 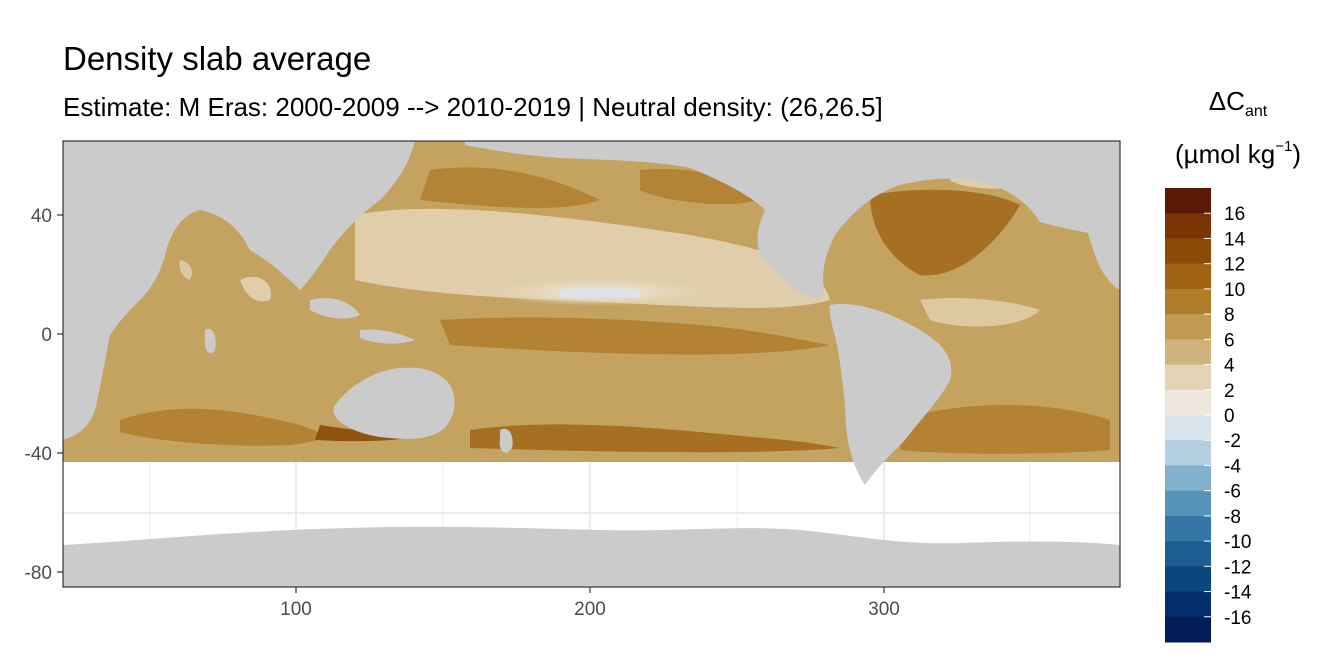 I want to click on land-eurasia-africa, so click(x=239, y=290).